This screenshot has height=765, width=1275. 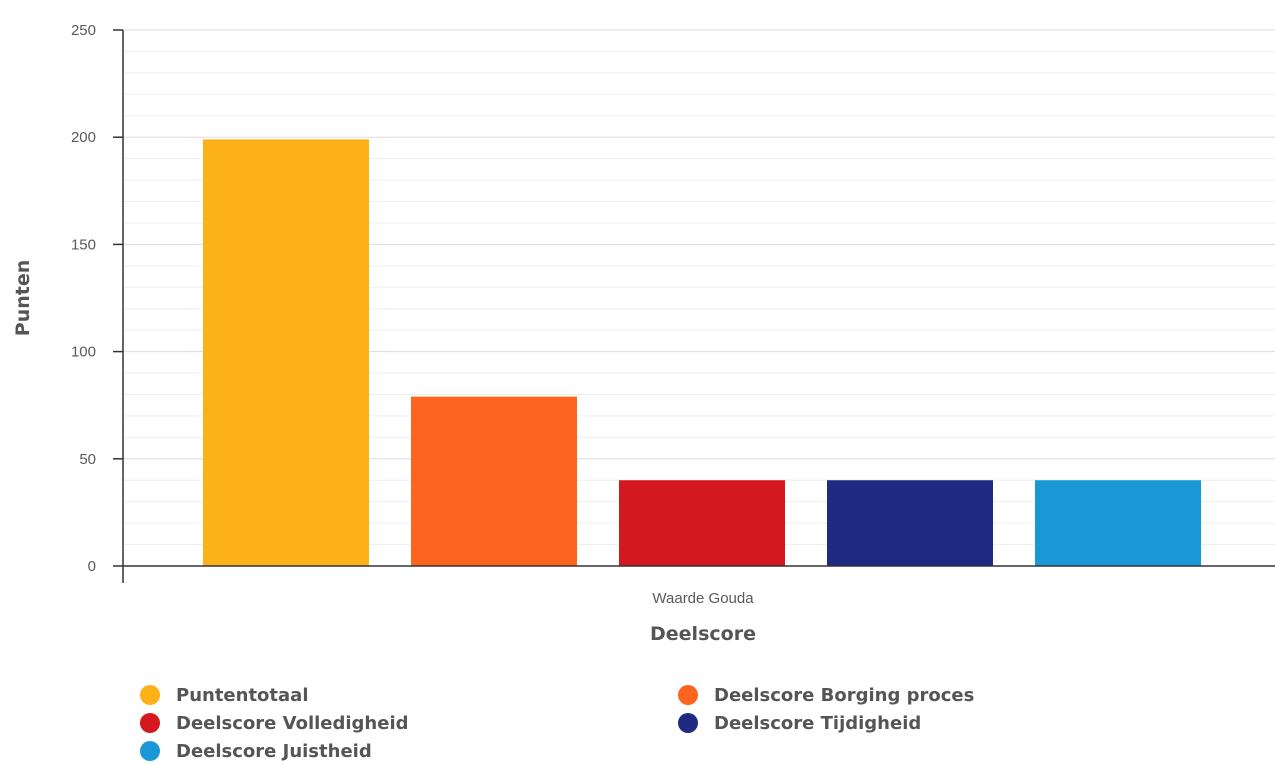 I want to click on legend-item: Deelscore Volledigheid, so click(x=274, y=723).